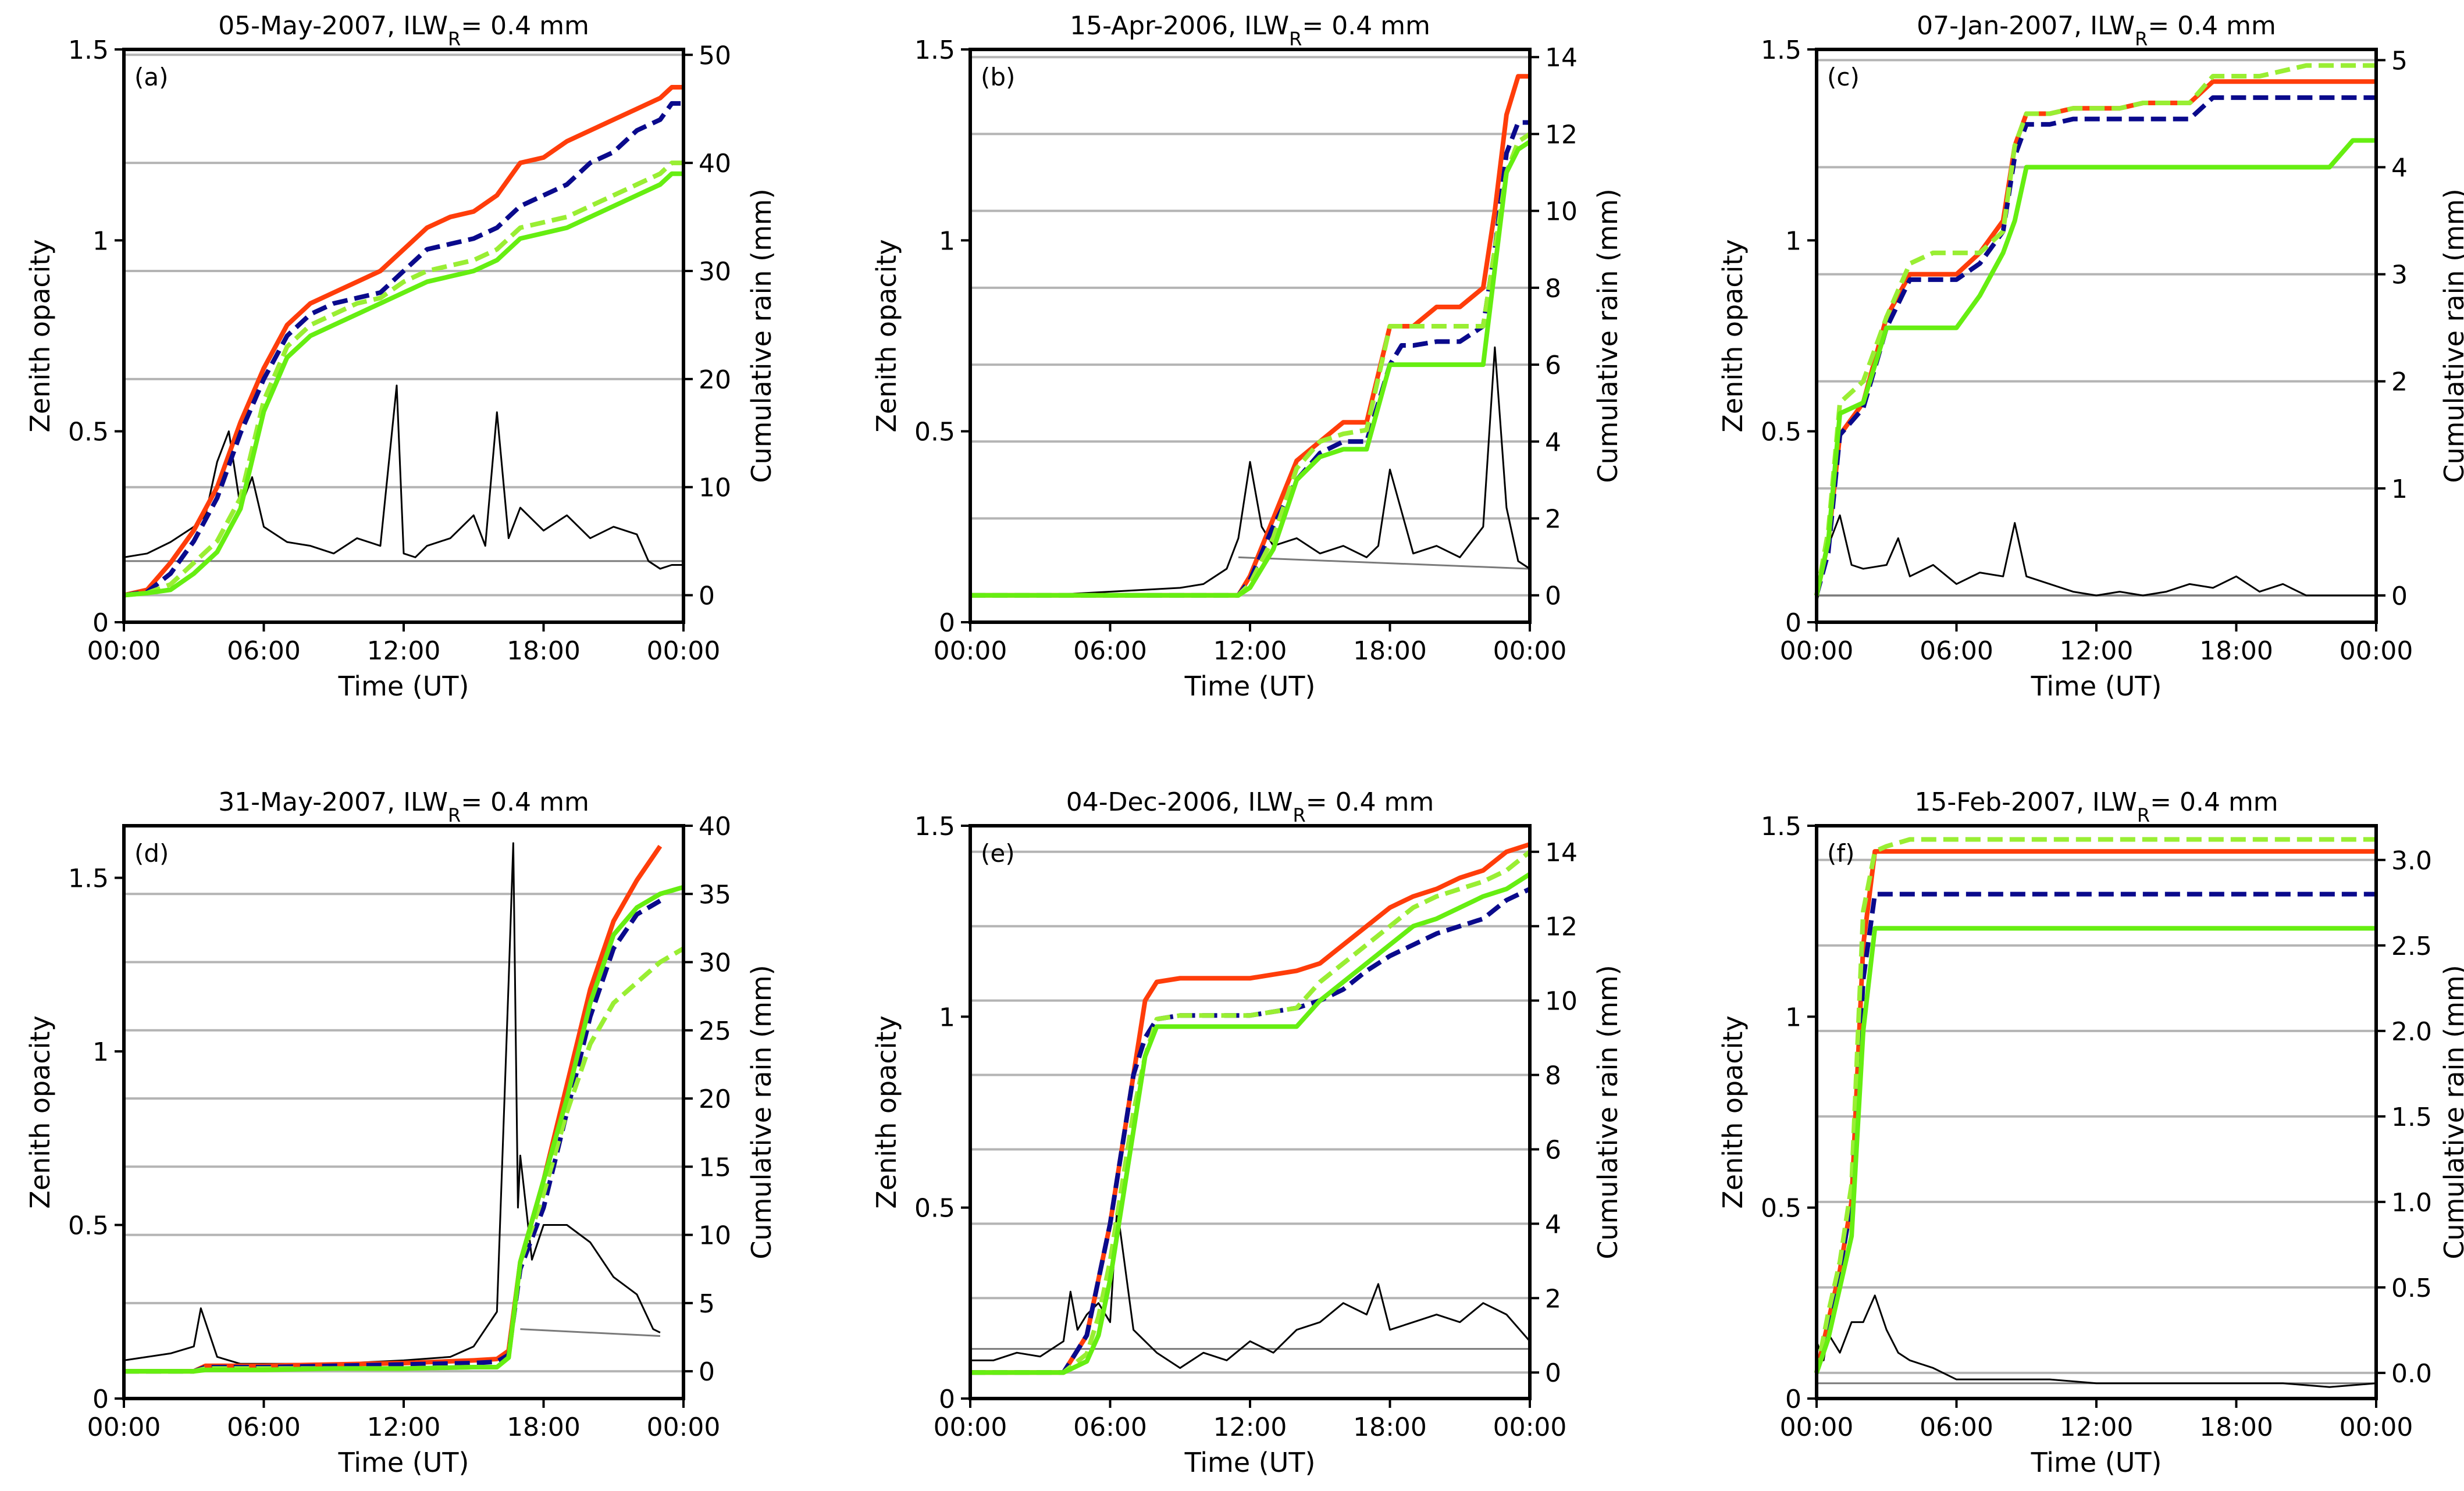 The image size is (2464, 1491). Describe the element at coordinates (2411, 1203) in the screenshot. I see `y2-tick-label: 1.0` at that location.